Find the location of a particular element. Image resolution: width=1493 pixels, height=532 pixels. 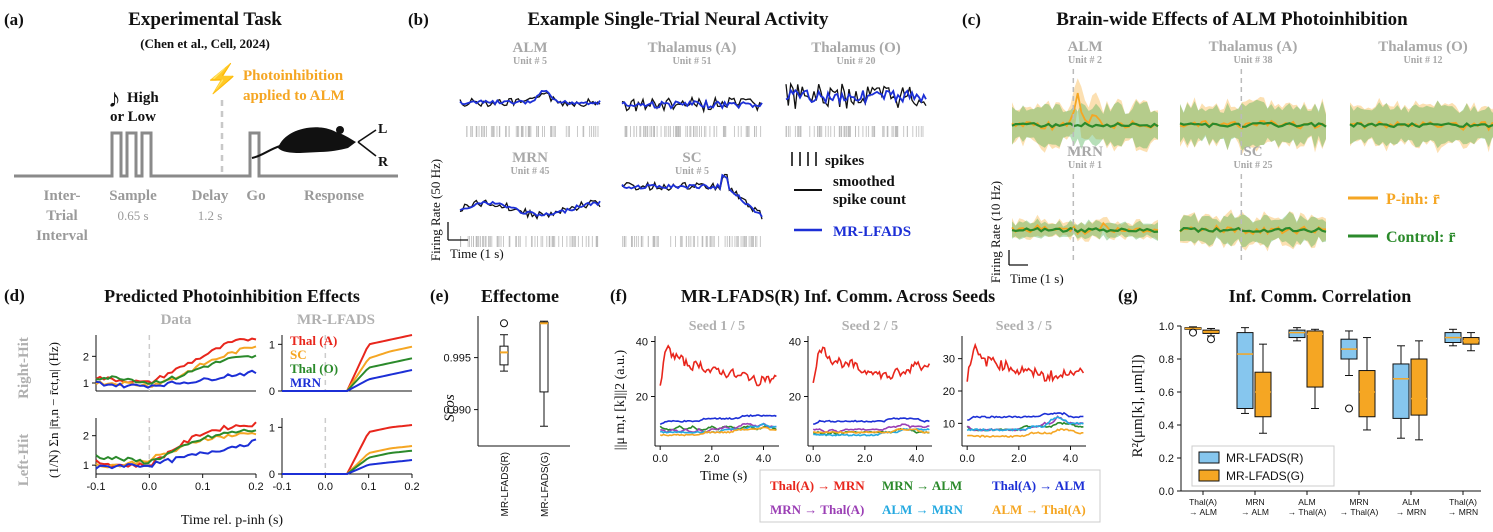

panel-b-title: Example Single-Trial Neural Activity is located at coordinates (678, 19).